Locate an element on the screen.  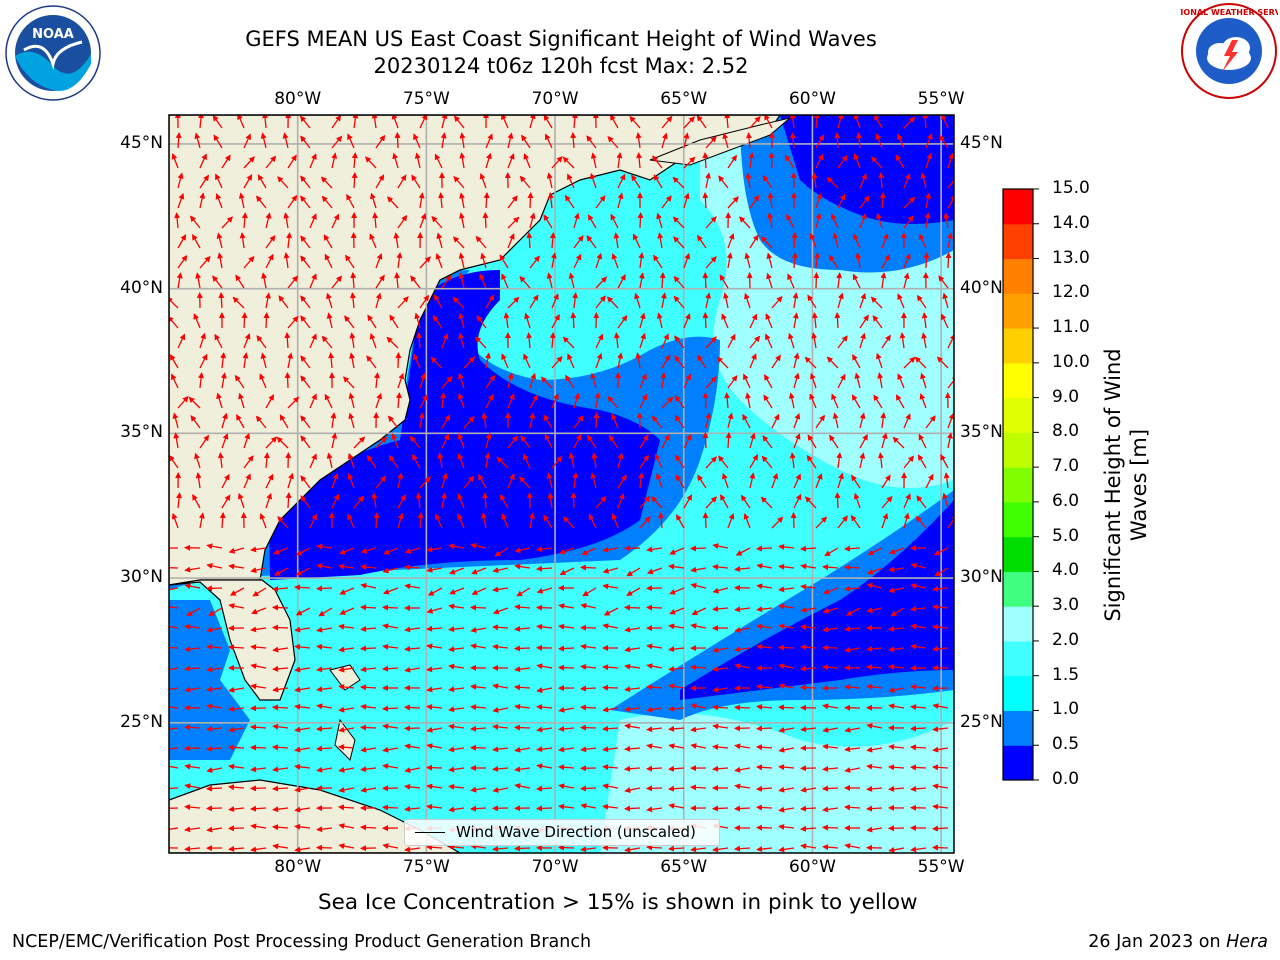
colorbar-tick-label: 14.0 is located at coordinates (1071, 222).